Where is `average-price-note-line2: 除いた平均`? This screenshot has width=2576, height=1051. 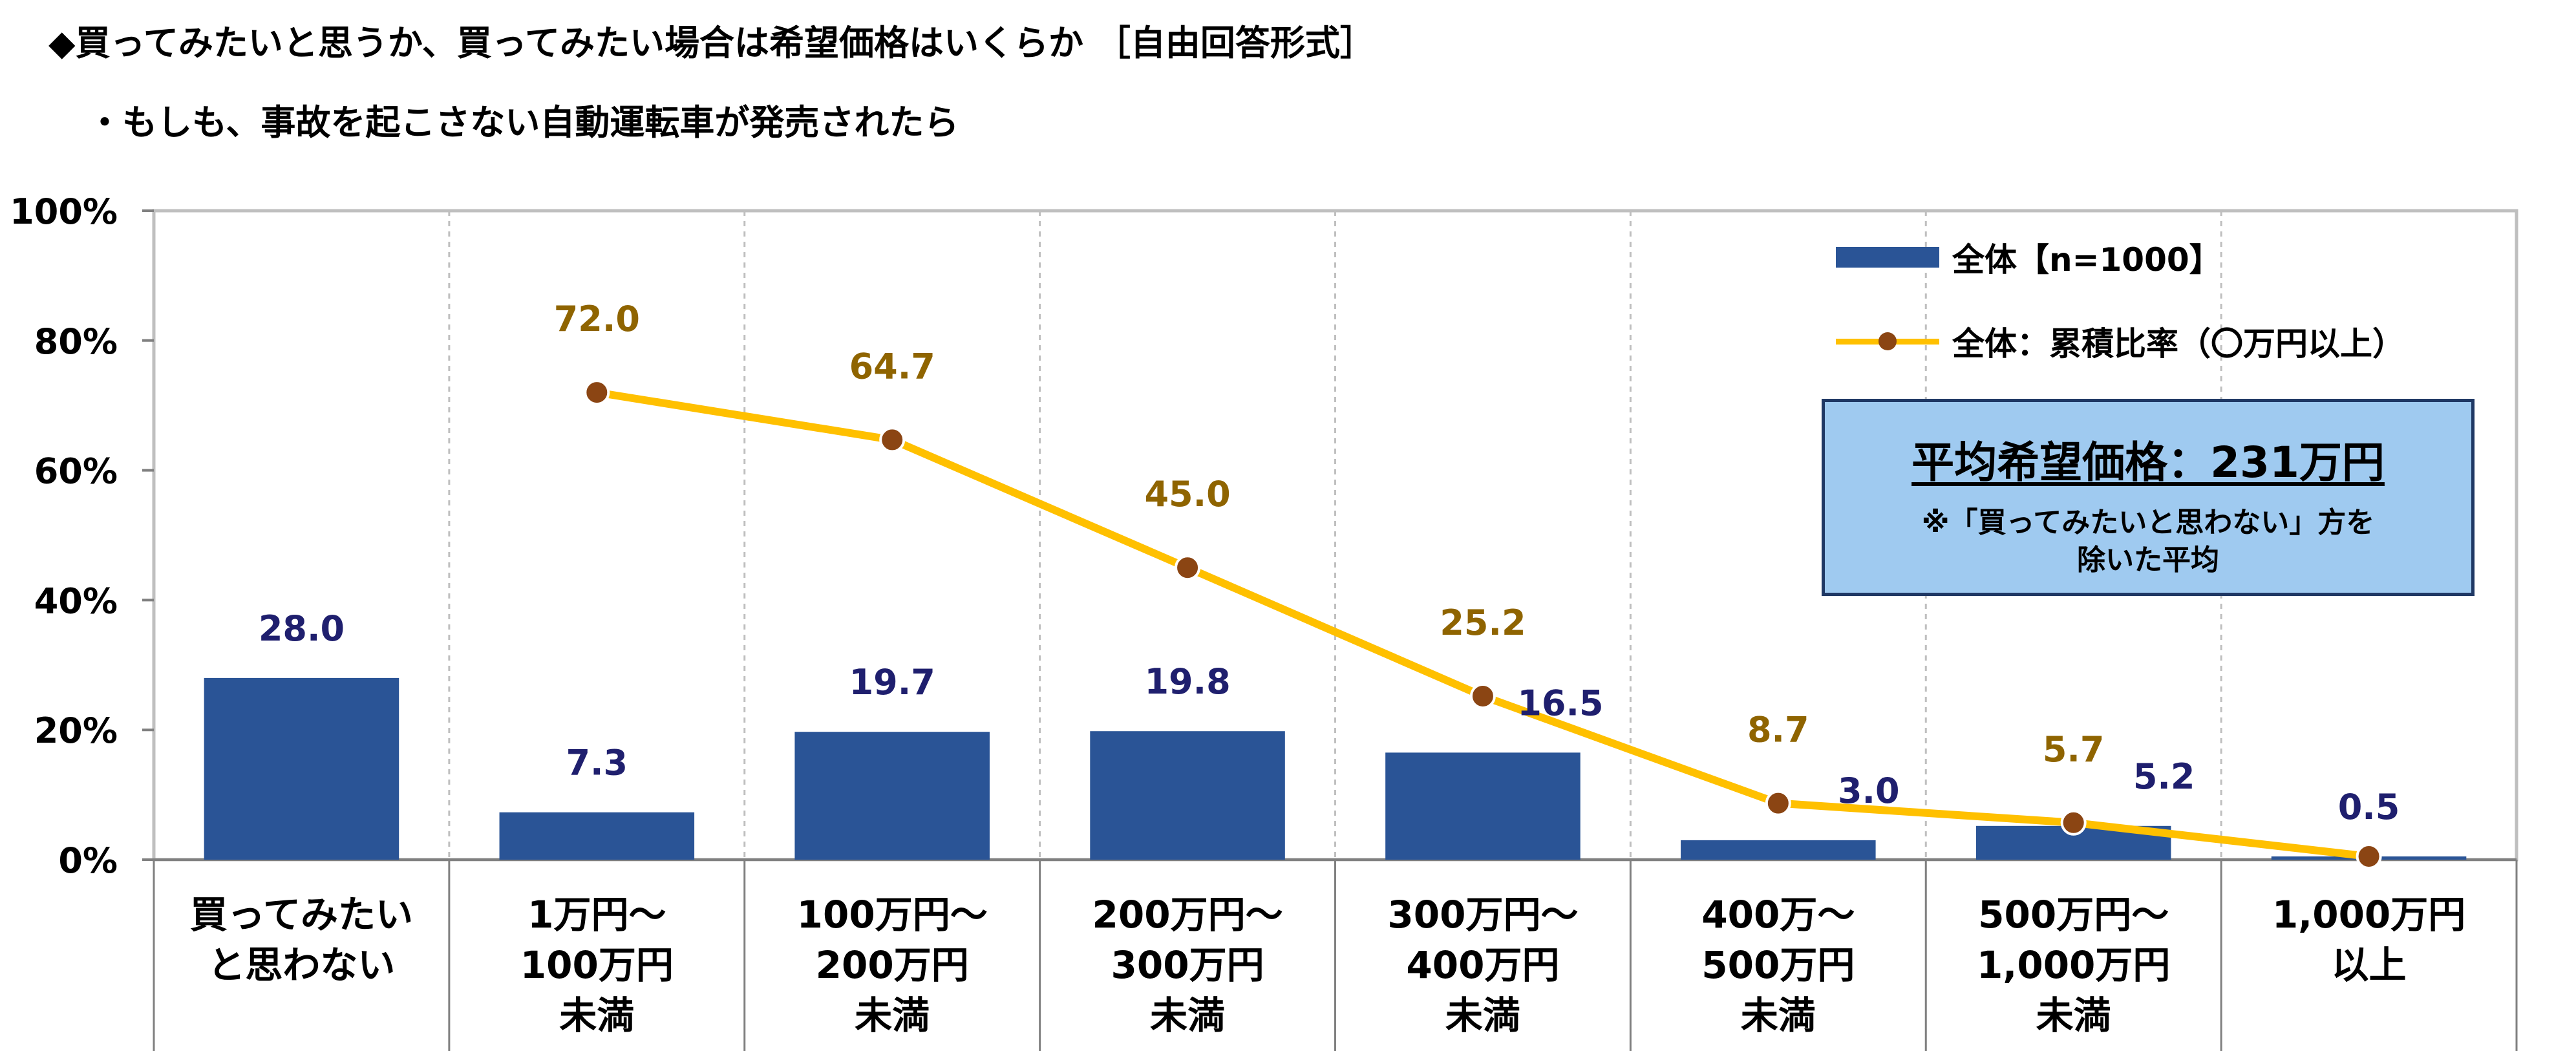
average-price-note-line2: 除いた平均 is located at coordinates (2148, 560).